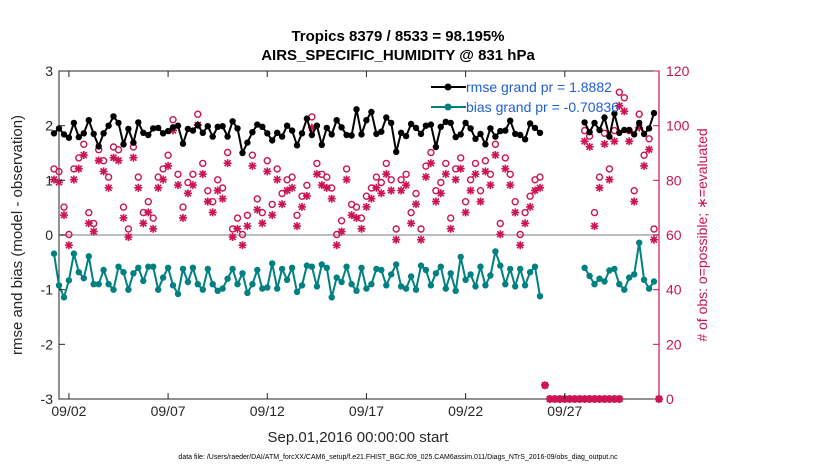 The height and width of the screenshot is (470, 830). Describe the element at coordinates (49, 71) in the screenshot. I see `y-tick-label: 3` at that location.